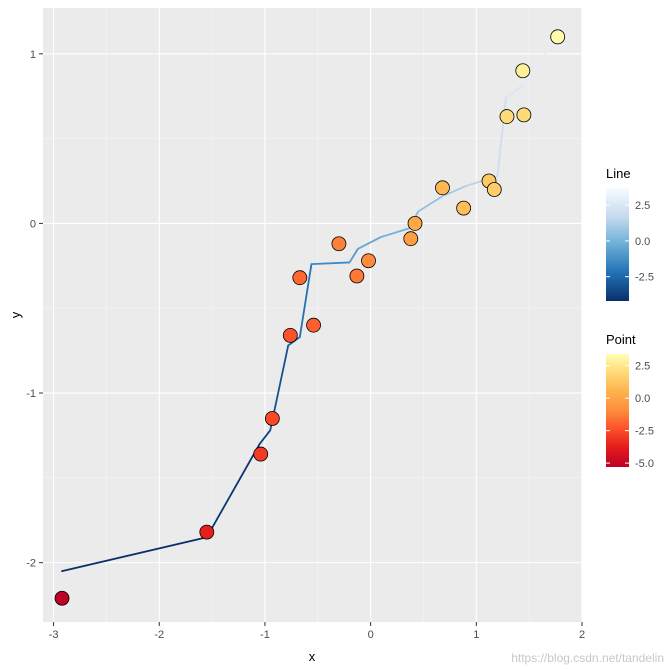 The height and width of the screenshot is (671, 672). What do you see at coordinates (54, 635) in the screenshot?
I see `x-tick-label: -3` at bounding box center [54, 635].